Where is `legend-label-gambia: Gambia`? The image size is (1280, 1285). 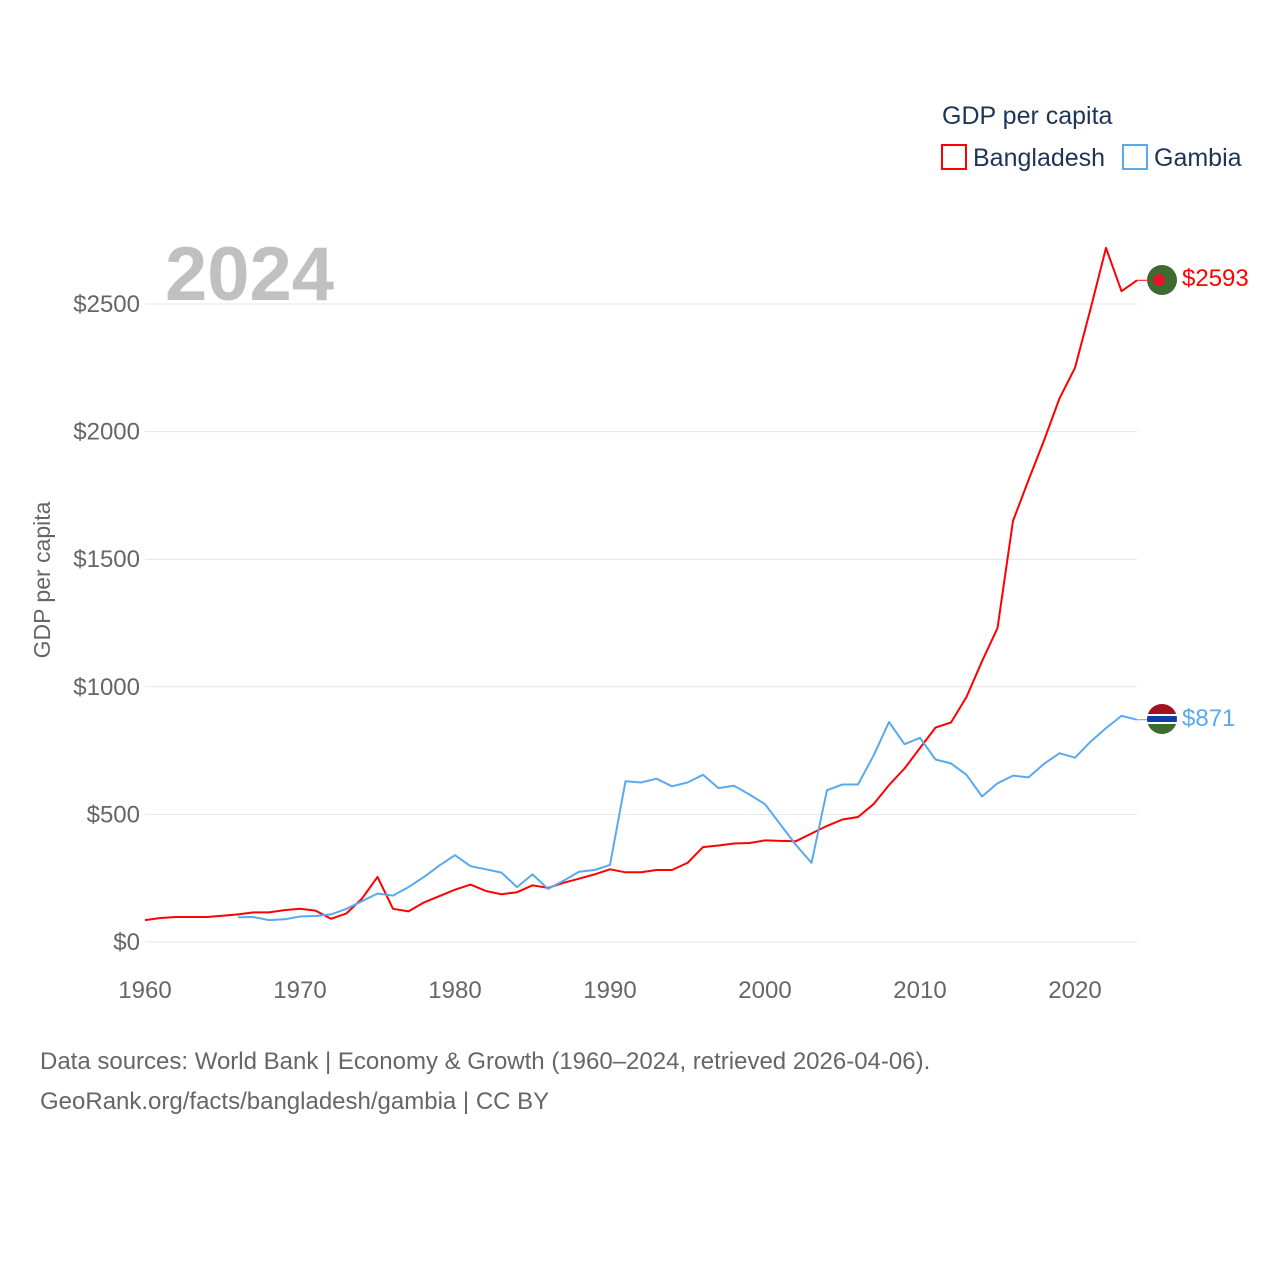 legend-label-gambia: Gambia is located at coordinates (1198, 158).